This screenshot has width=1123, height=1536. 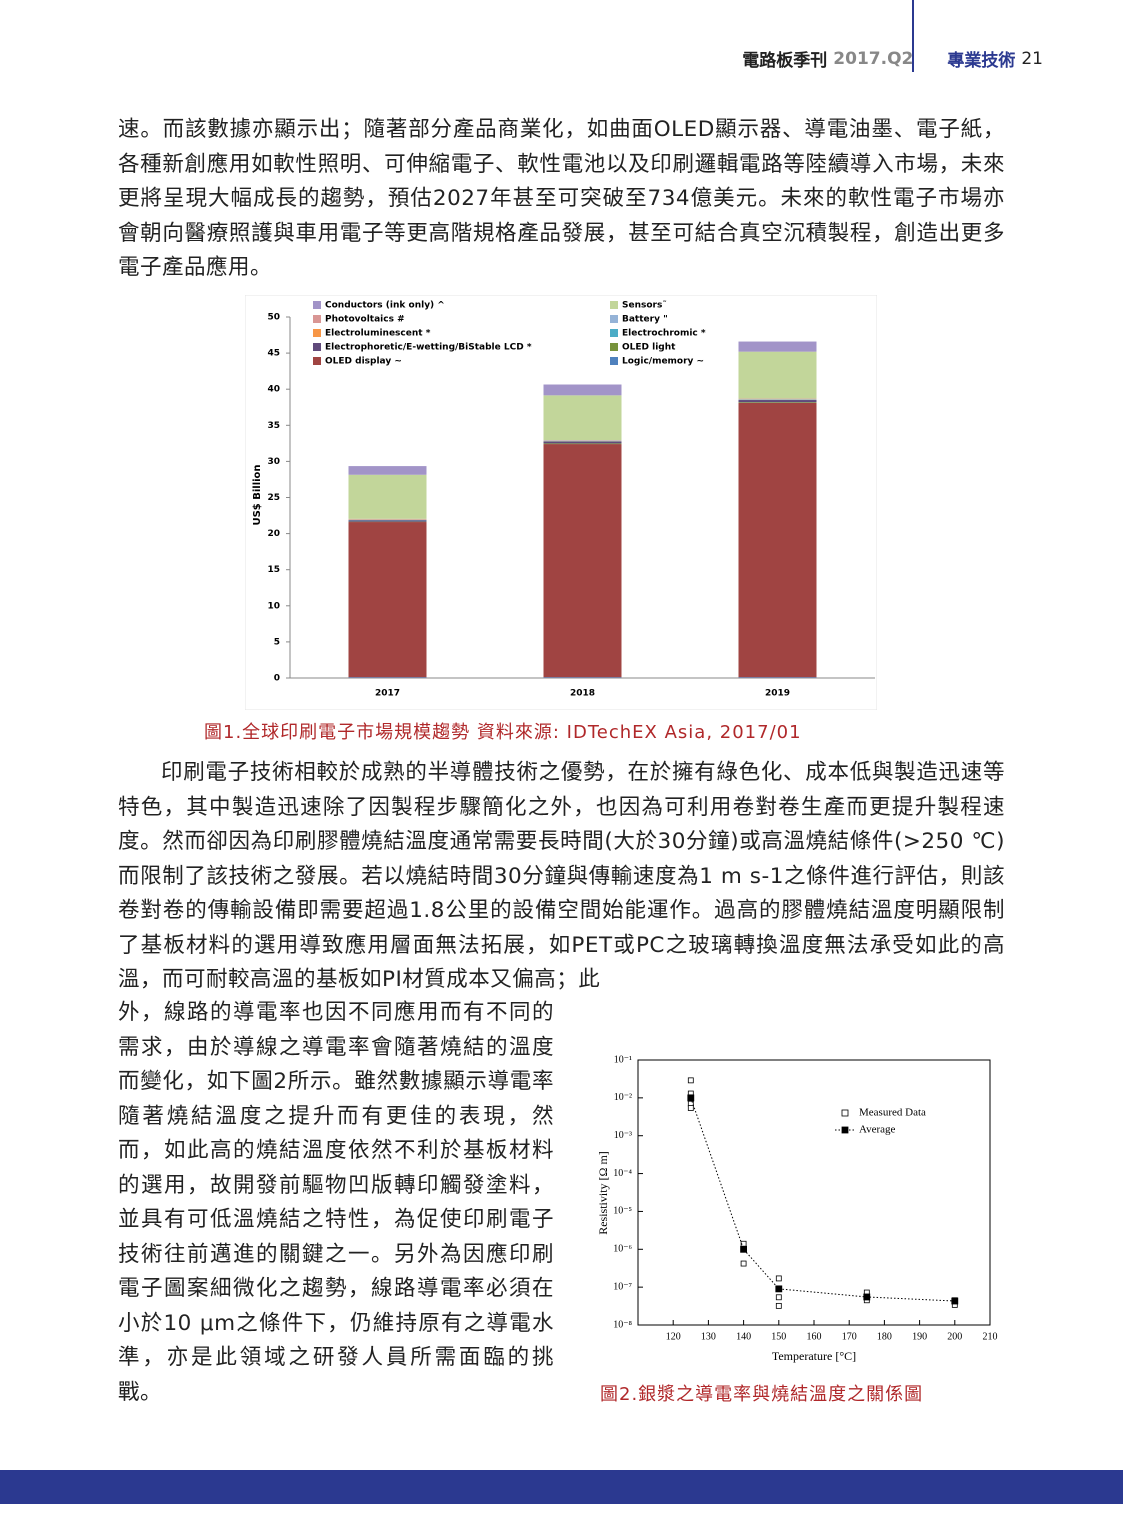 What do you see at coordinates (623, 1097) in the screenshot?
I see `y-tick-label: 10⁻²` at bounding box center [623, 1097].